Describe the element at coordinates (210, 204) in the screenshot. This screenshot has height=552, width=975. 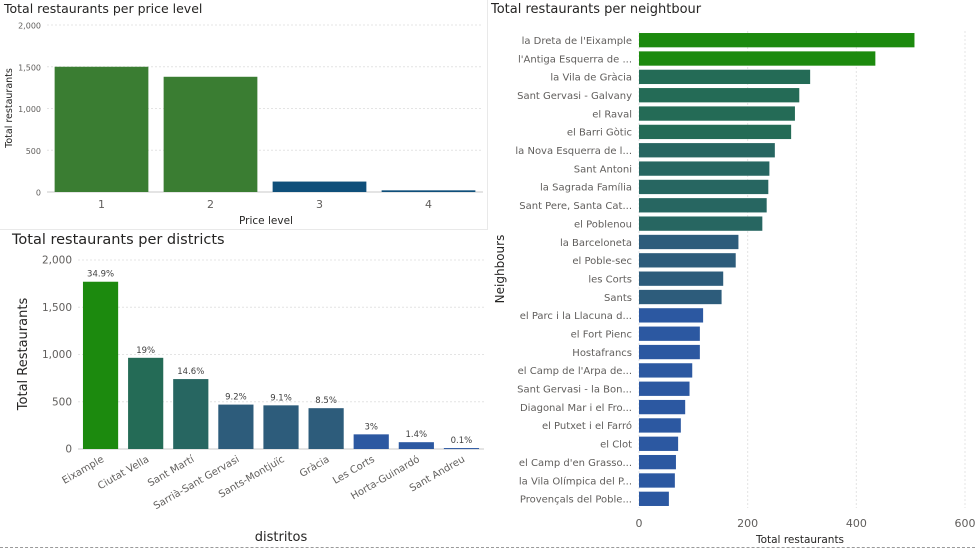
I see `x-tick-label: 2` at that location.